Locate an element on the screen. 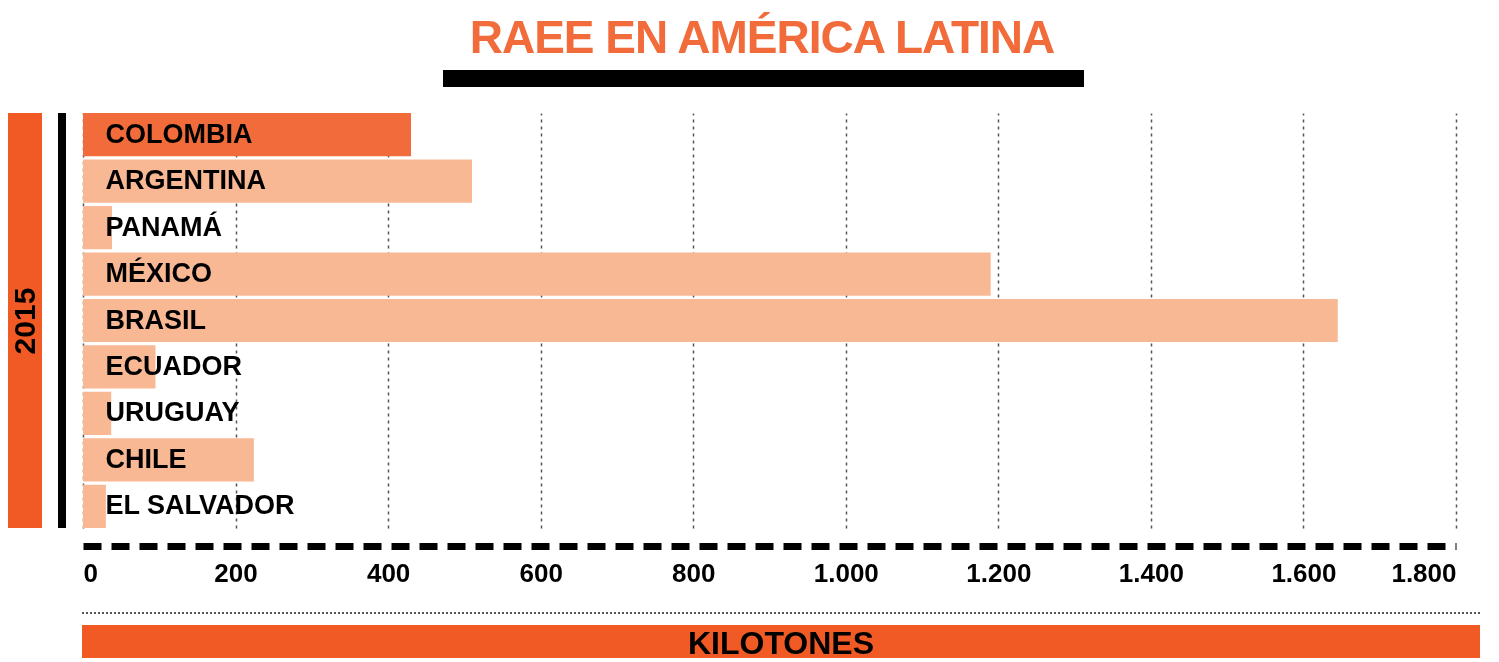  x-axis-title: KILOTONES is located at coordinates (781, 643).